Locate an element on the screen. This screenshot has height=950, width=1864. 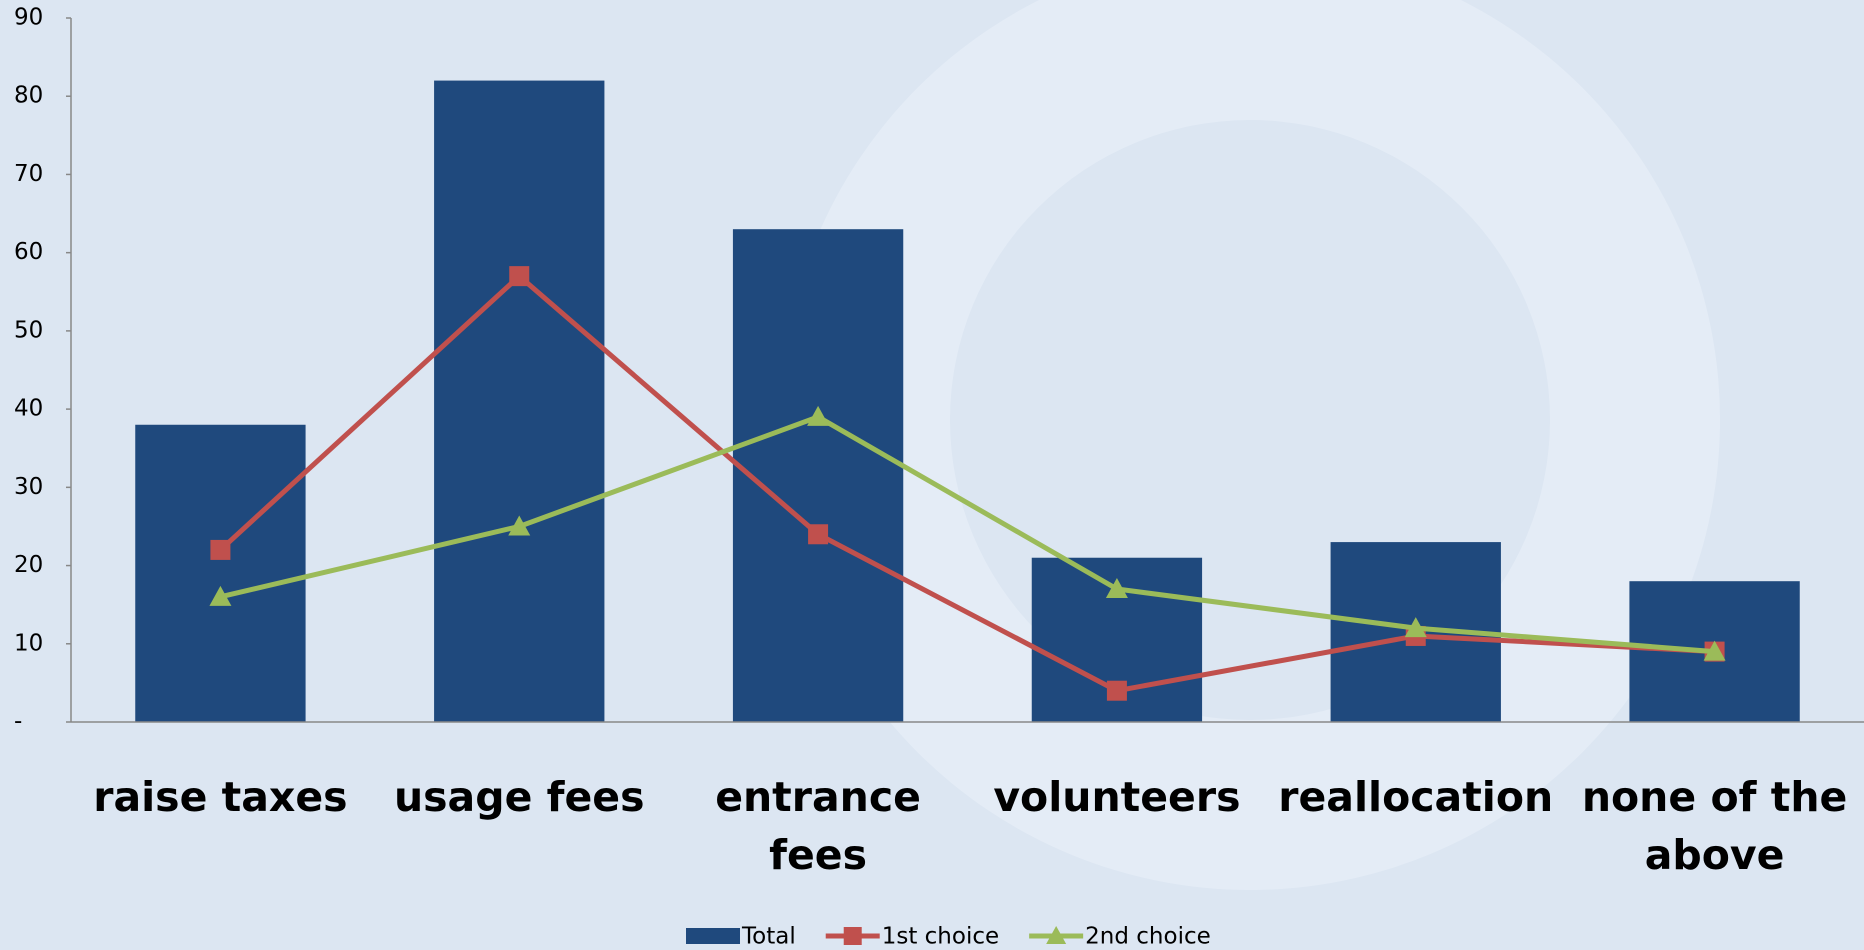
x-tick-label: usage fees is located at coordinates (519, 797).